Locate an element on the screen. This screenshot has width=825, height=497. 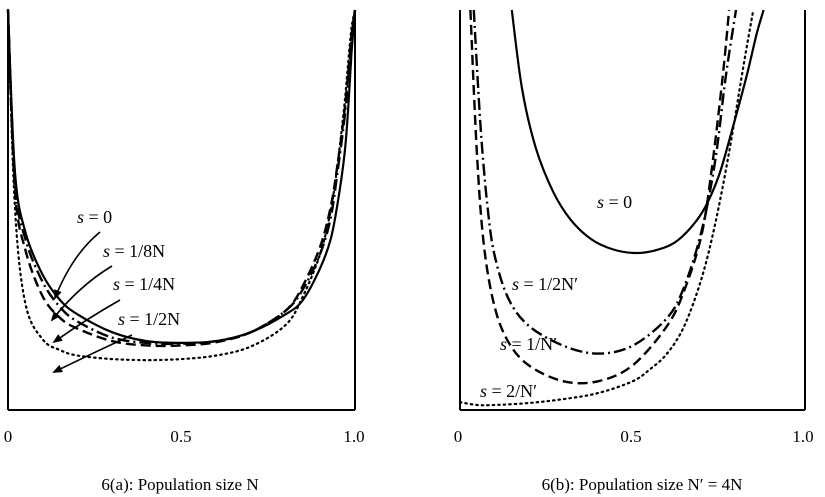
panel-b-x-tick-1-0: 1.0 is located at coordinates (802, 436).